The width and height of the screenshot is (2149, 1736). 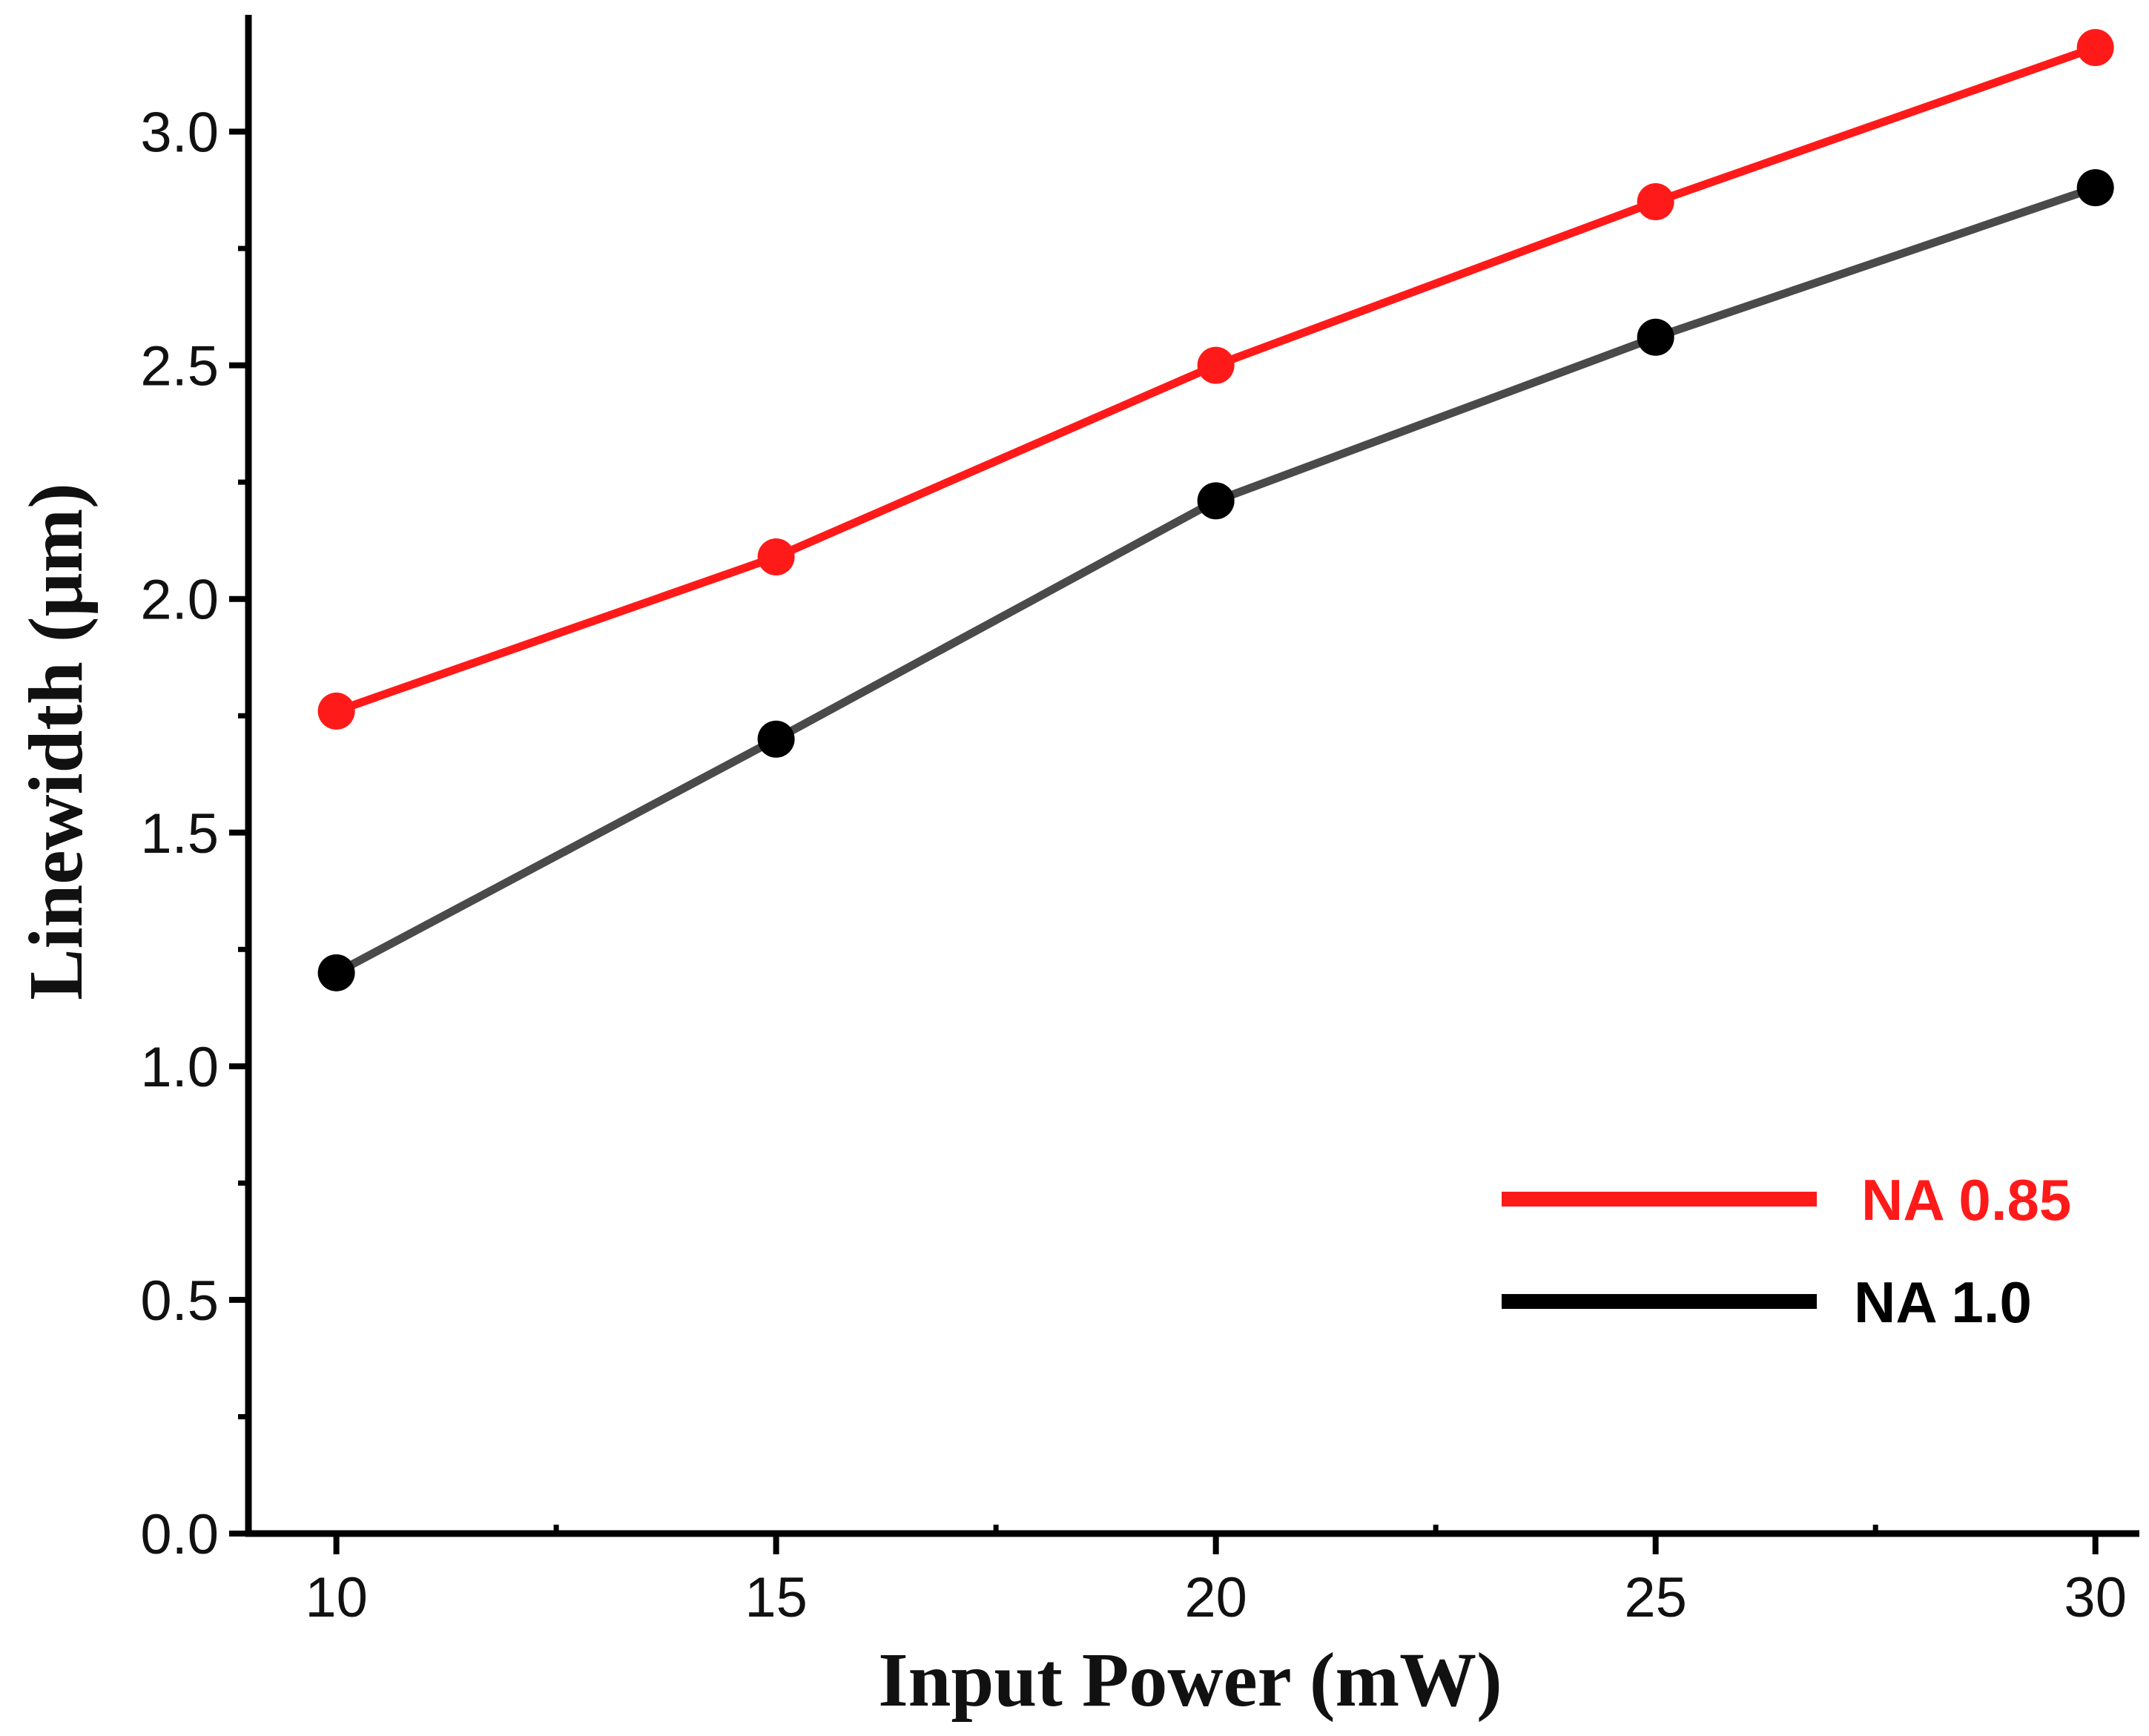 I want to click on legend-label: NA 0.85, so click(x=1966, y=1200).